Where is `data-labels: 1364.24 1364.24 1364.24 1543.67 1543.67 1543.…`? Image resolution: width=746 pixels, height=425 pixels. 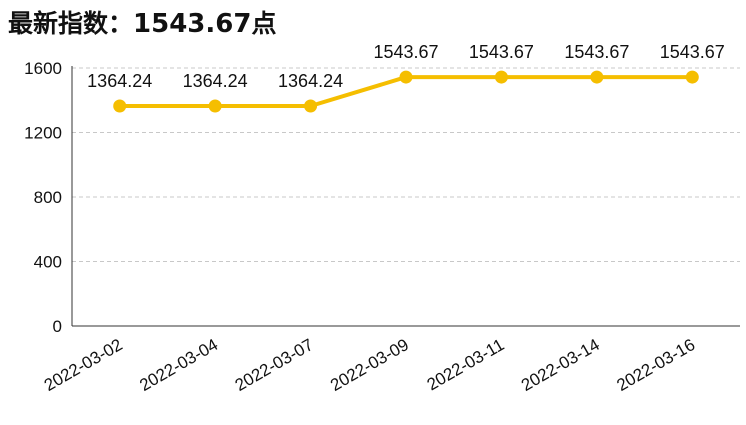 data-labels: 1364.24 1364.24 1364.24 1543.67 1543.67 1543.… is located at coordinates (406, 66).